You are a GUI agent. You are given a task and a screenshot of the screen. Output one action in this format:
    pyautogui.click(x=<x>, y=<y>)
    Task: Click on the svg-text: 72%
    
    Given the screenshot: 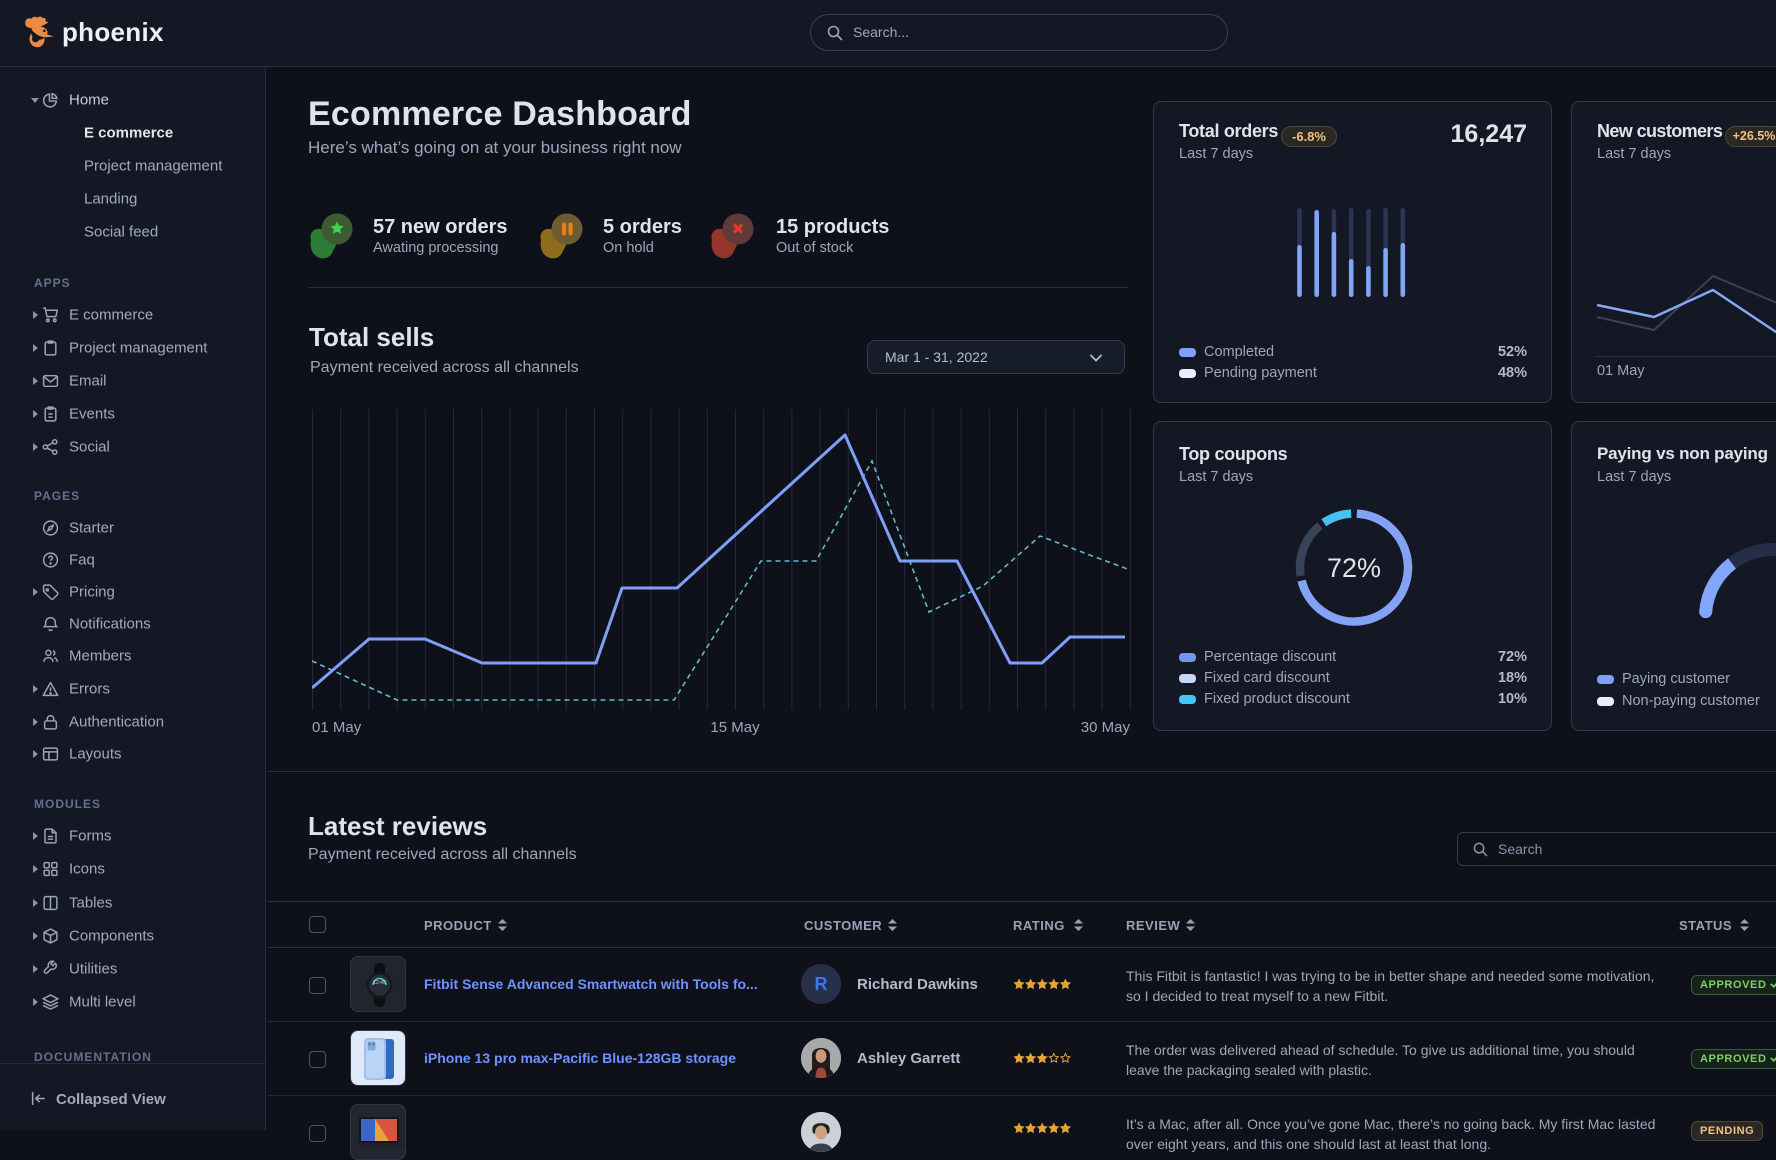 What is the action you would take?
    pyautogui.click(x=1354, y=568)
    